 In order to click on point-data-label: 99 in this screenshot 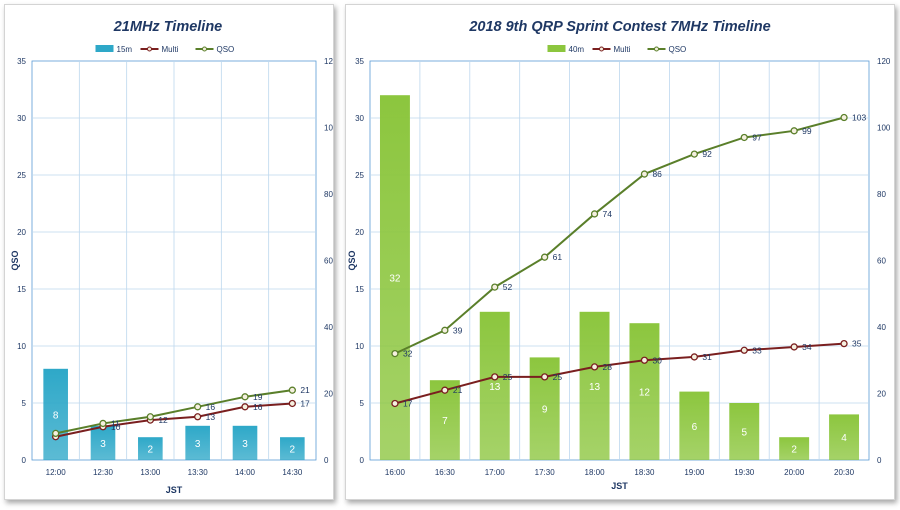, I will do `click(807, 131)`.